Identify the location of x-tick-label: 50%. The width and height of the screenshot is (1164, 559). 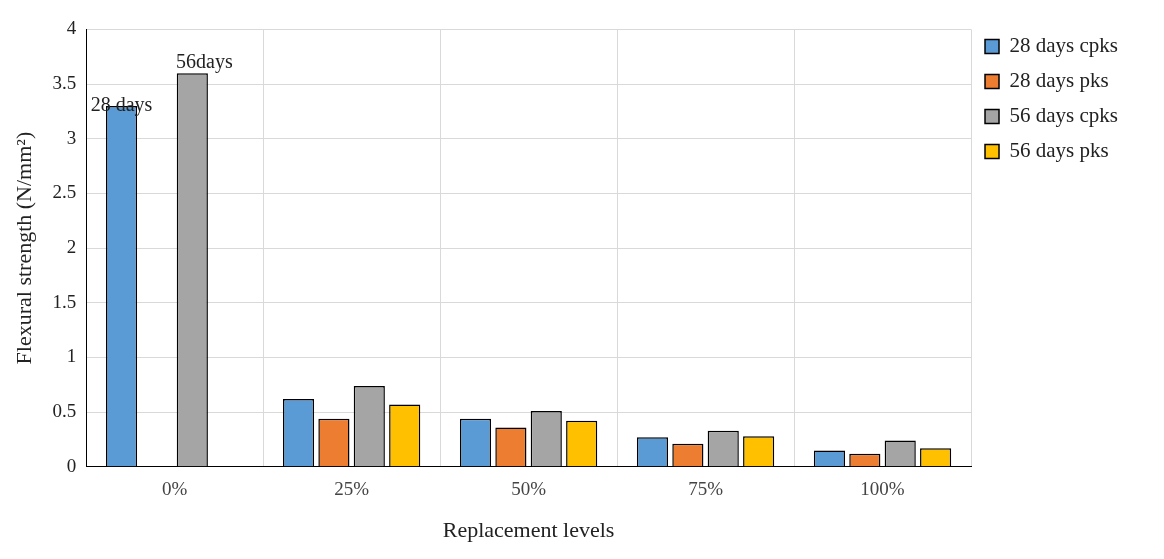
(529, 489).